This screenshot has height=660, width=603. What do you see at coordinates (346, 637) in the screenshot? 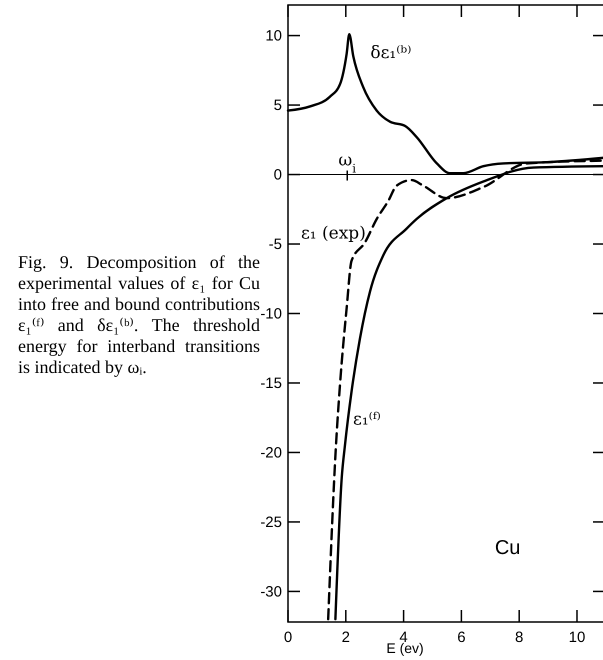
I see `x-tick-label: 2` at bounding box center [346, 637].